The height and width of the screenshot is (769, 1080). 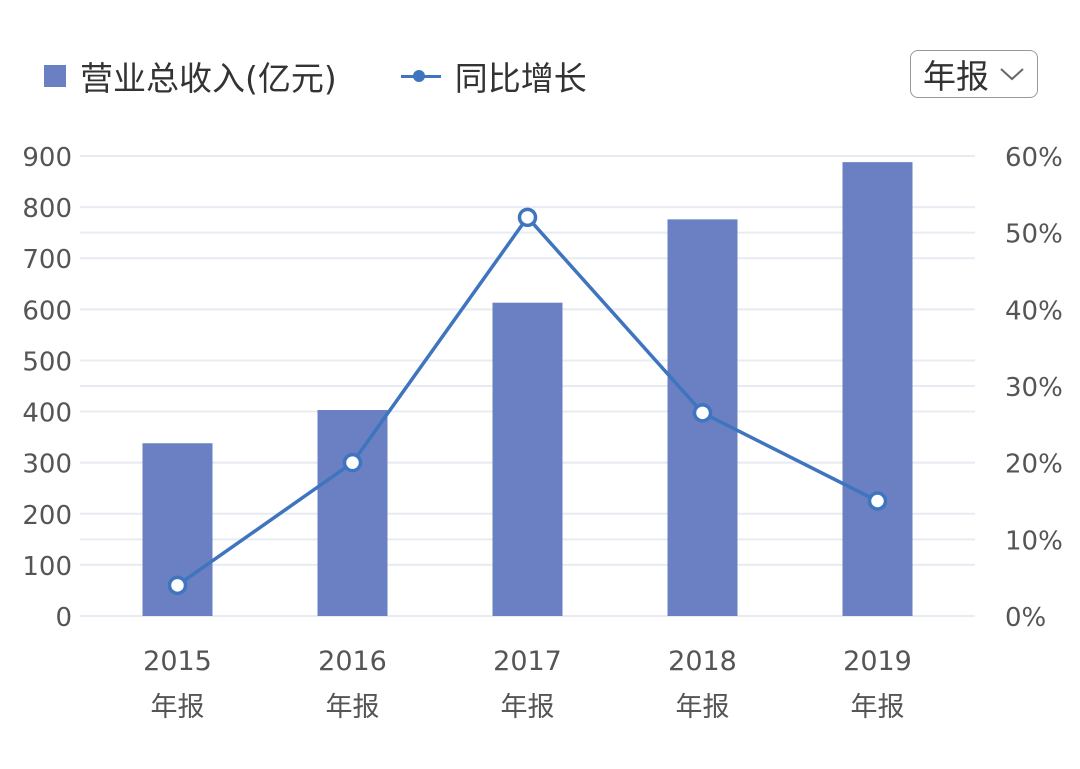 What do you see at coordinates (208, 78) in the screenshot?
I see `legend-revenue-label: 营业总收入(亿元)` at bounding box center [208, 78].